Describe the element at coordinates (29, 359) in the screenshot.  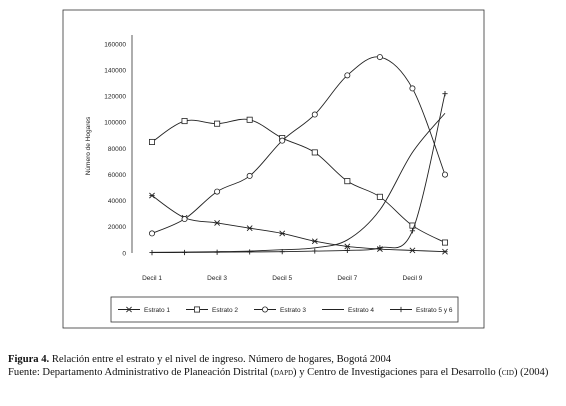
I see `figure-label: Figura 4.` at that location.